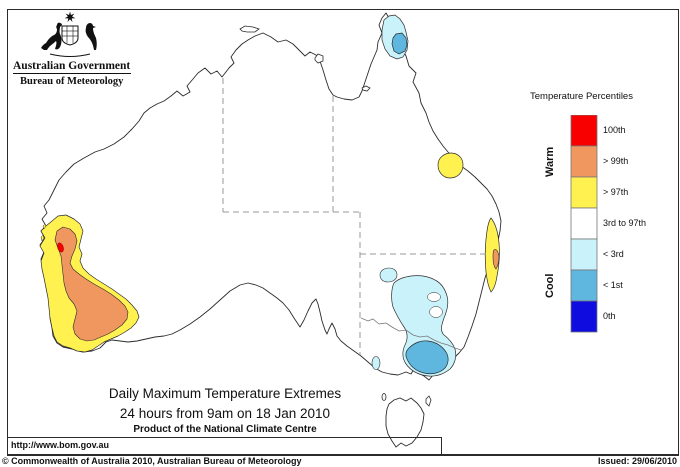  Describe the element at coordinates (584, 316) in the screenshot. I see `legend-swatch-0th` at that location.